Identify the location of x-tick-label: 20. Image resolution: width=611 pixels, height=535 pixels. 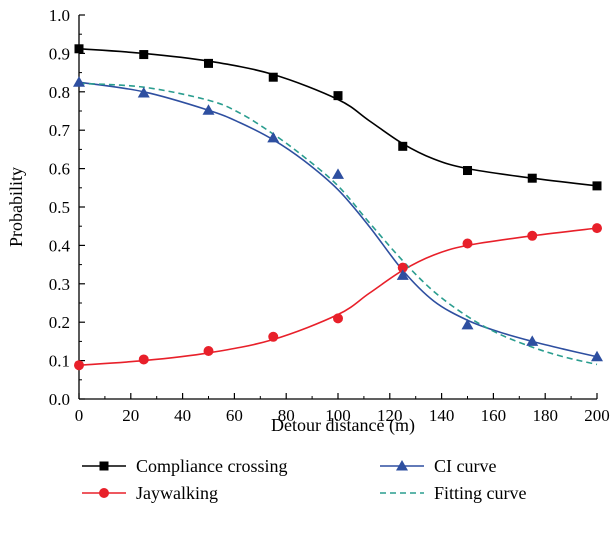
(130, 415).